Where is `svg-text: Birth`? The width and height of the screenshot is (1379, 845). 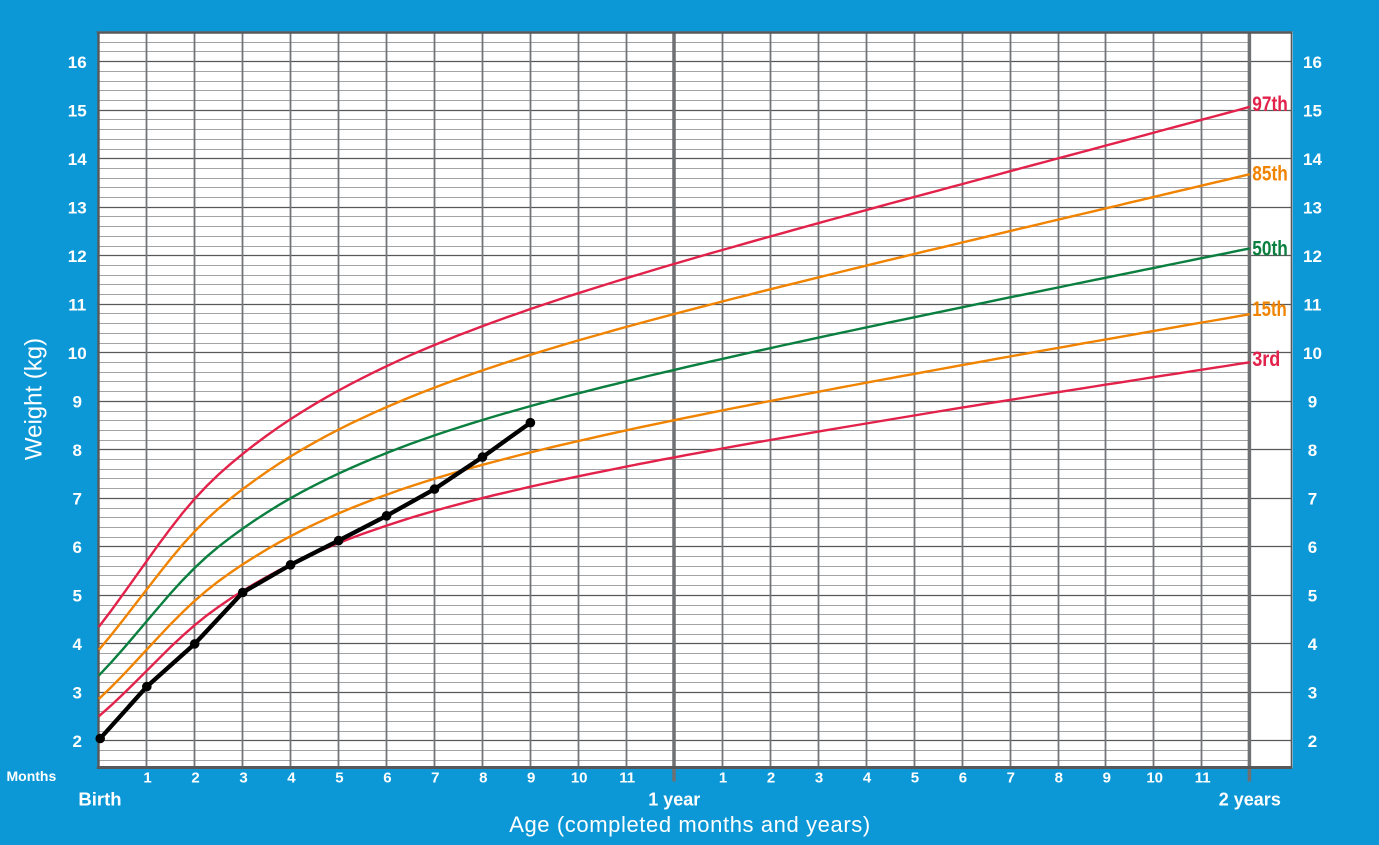
svg-text: Birth is located at coordinates (99, 799).